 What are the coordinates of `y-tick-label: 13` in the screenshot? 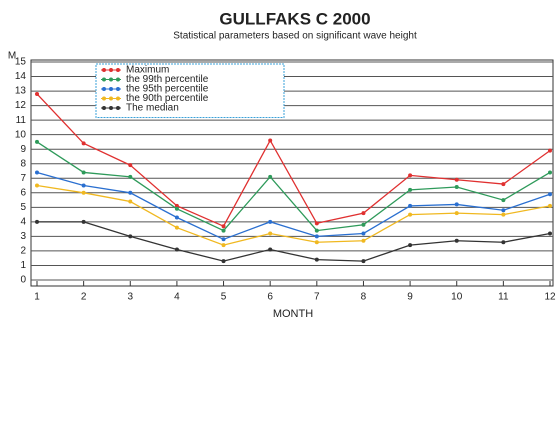 It's located at (21, 91).